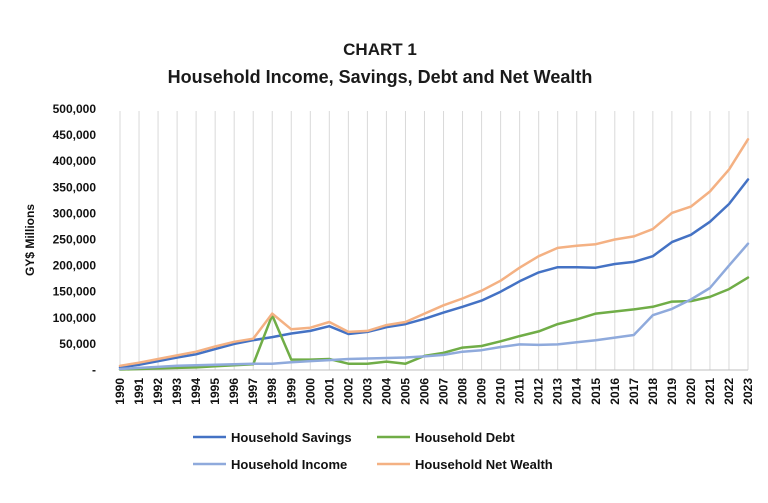 The width and height of the screenshot is (768, 503). What do you see at coordinates (634, 391) in the screenshot?
I see `x-tick-label: 2017` at bounding box center [634, 391].